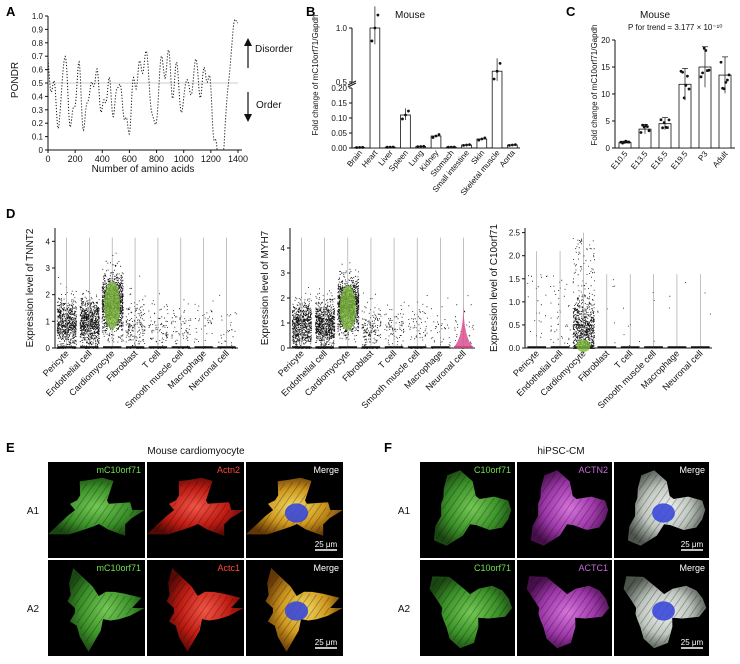 This screenshot has height=664, width=740. I want to click on pondr-y-tick-label: 0.4, so click(38, 96).